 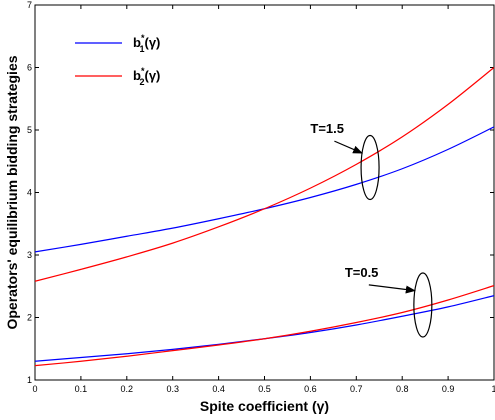 What do you see at coordinates (362, 272) in the screenshot?
I see `annotation-label: T=0.5` at bounding box center [362, 272].